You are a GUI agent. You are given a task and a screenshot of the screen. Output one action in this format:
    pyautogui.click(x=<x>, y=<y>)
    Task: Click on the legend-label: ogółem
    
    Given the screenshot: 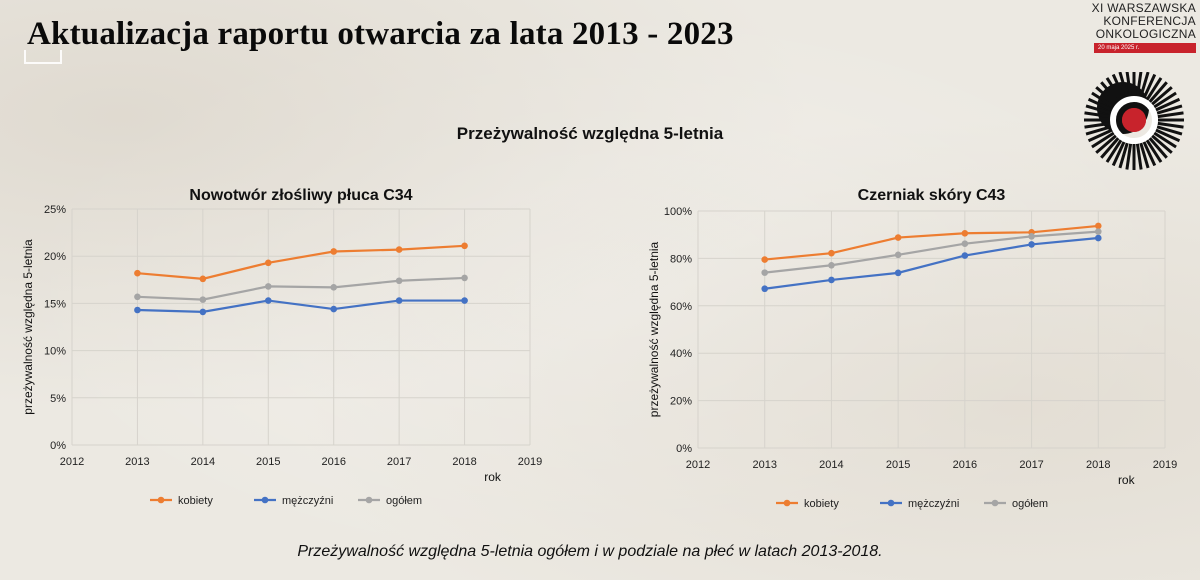 What is the action you would take?
    pyautogui.click(x=1030, y=504)
    